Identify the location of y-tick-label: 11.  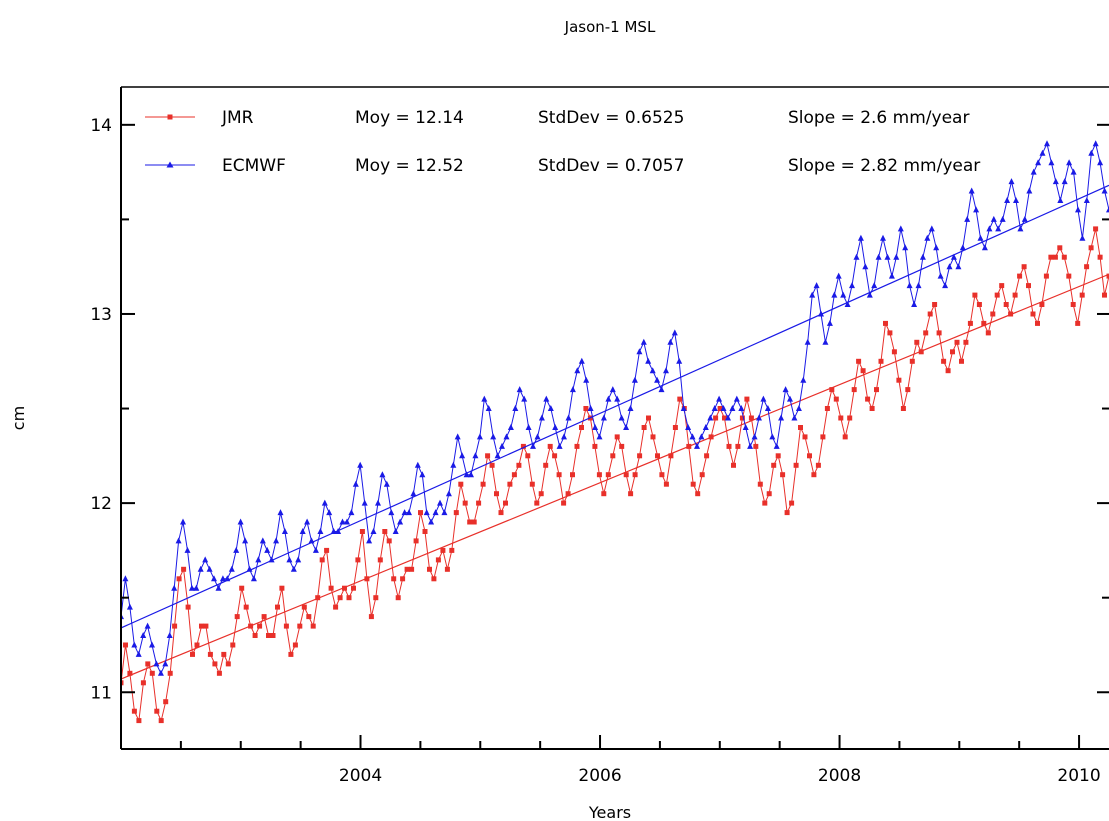
(101, 693).